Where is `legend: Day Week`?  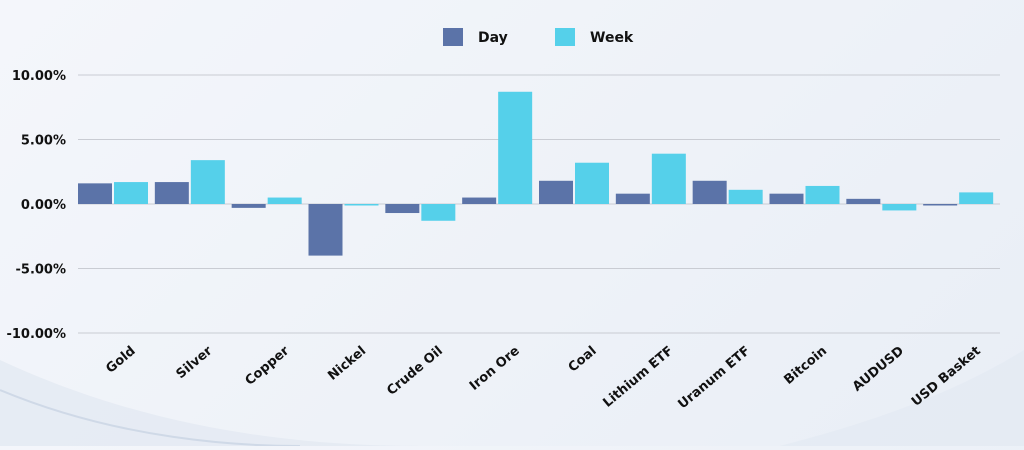 legend: Day Week is located at coordinates (538, 37).